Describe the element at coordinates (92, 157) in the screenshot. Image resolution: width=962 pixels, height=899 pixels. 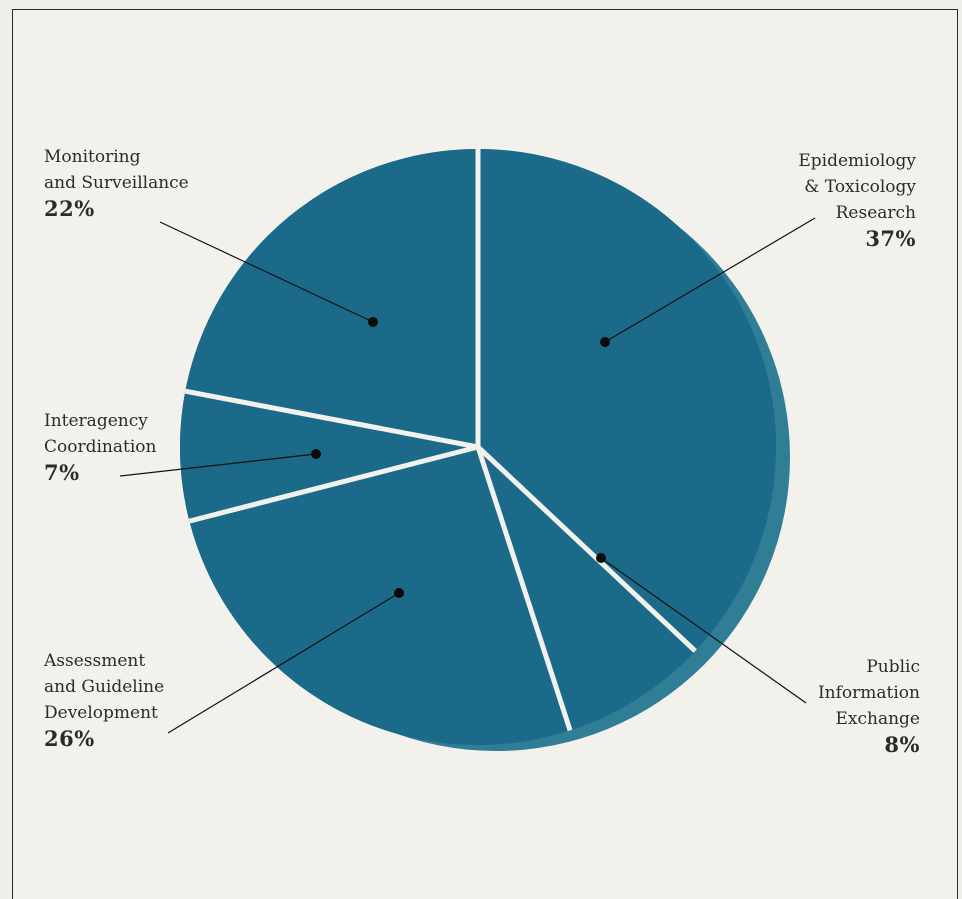
I see `label-monitoring-line1: Monitoring` at that location.